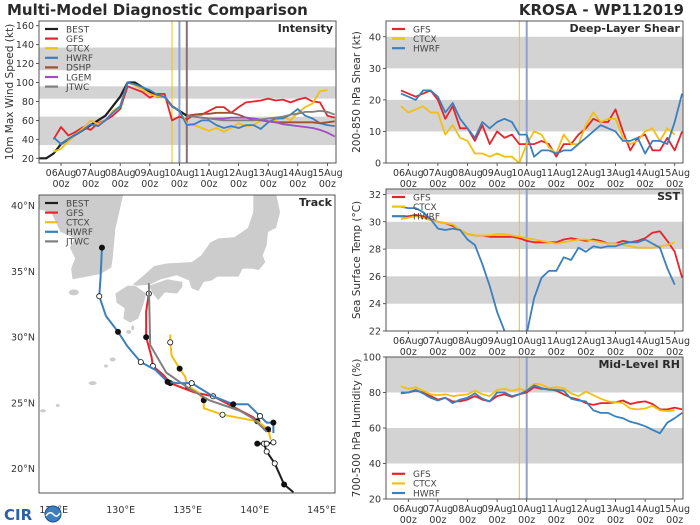  I want to click on sst-x-tick-date: 07Aug, so click(438, 341).